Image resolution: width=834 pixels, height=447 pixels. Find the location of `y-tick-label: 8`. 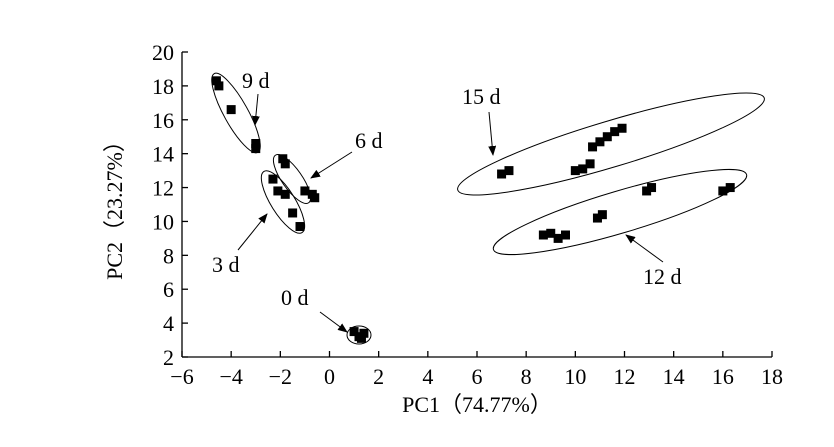

y-tick-label: 8 is located at coordinates (168, 255).